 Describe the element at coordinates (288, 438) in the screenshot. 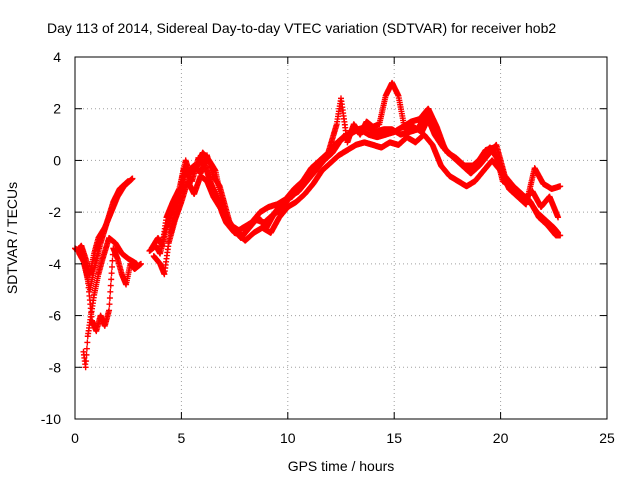

I see `x-tick-label: 10` at that location.